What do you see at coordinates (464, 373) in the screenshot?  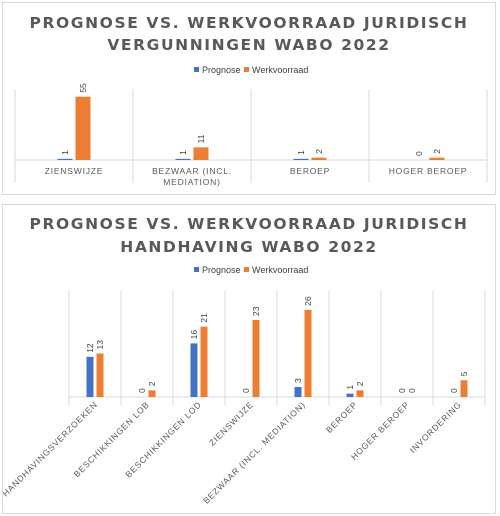 I see `data-label: 5` at bounding box center [464, 373].